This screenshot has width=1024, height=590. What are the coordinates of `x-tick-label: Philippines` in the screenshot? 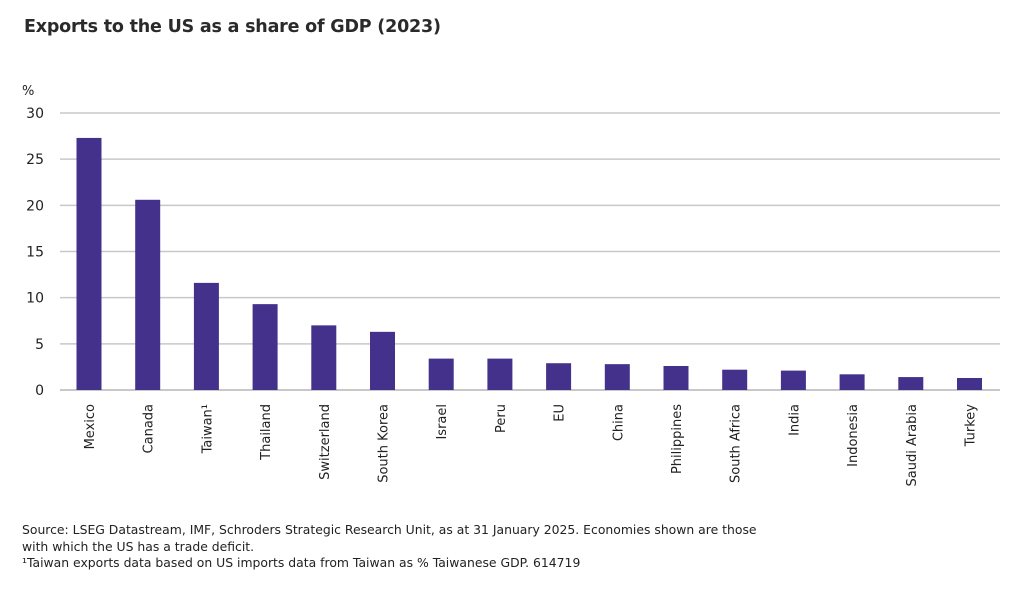 It's located at (677, 439).